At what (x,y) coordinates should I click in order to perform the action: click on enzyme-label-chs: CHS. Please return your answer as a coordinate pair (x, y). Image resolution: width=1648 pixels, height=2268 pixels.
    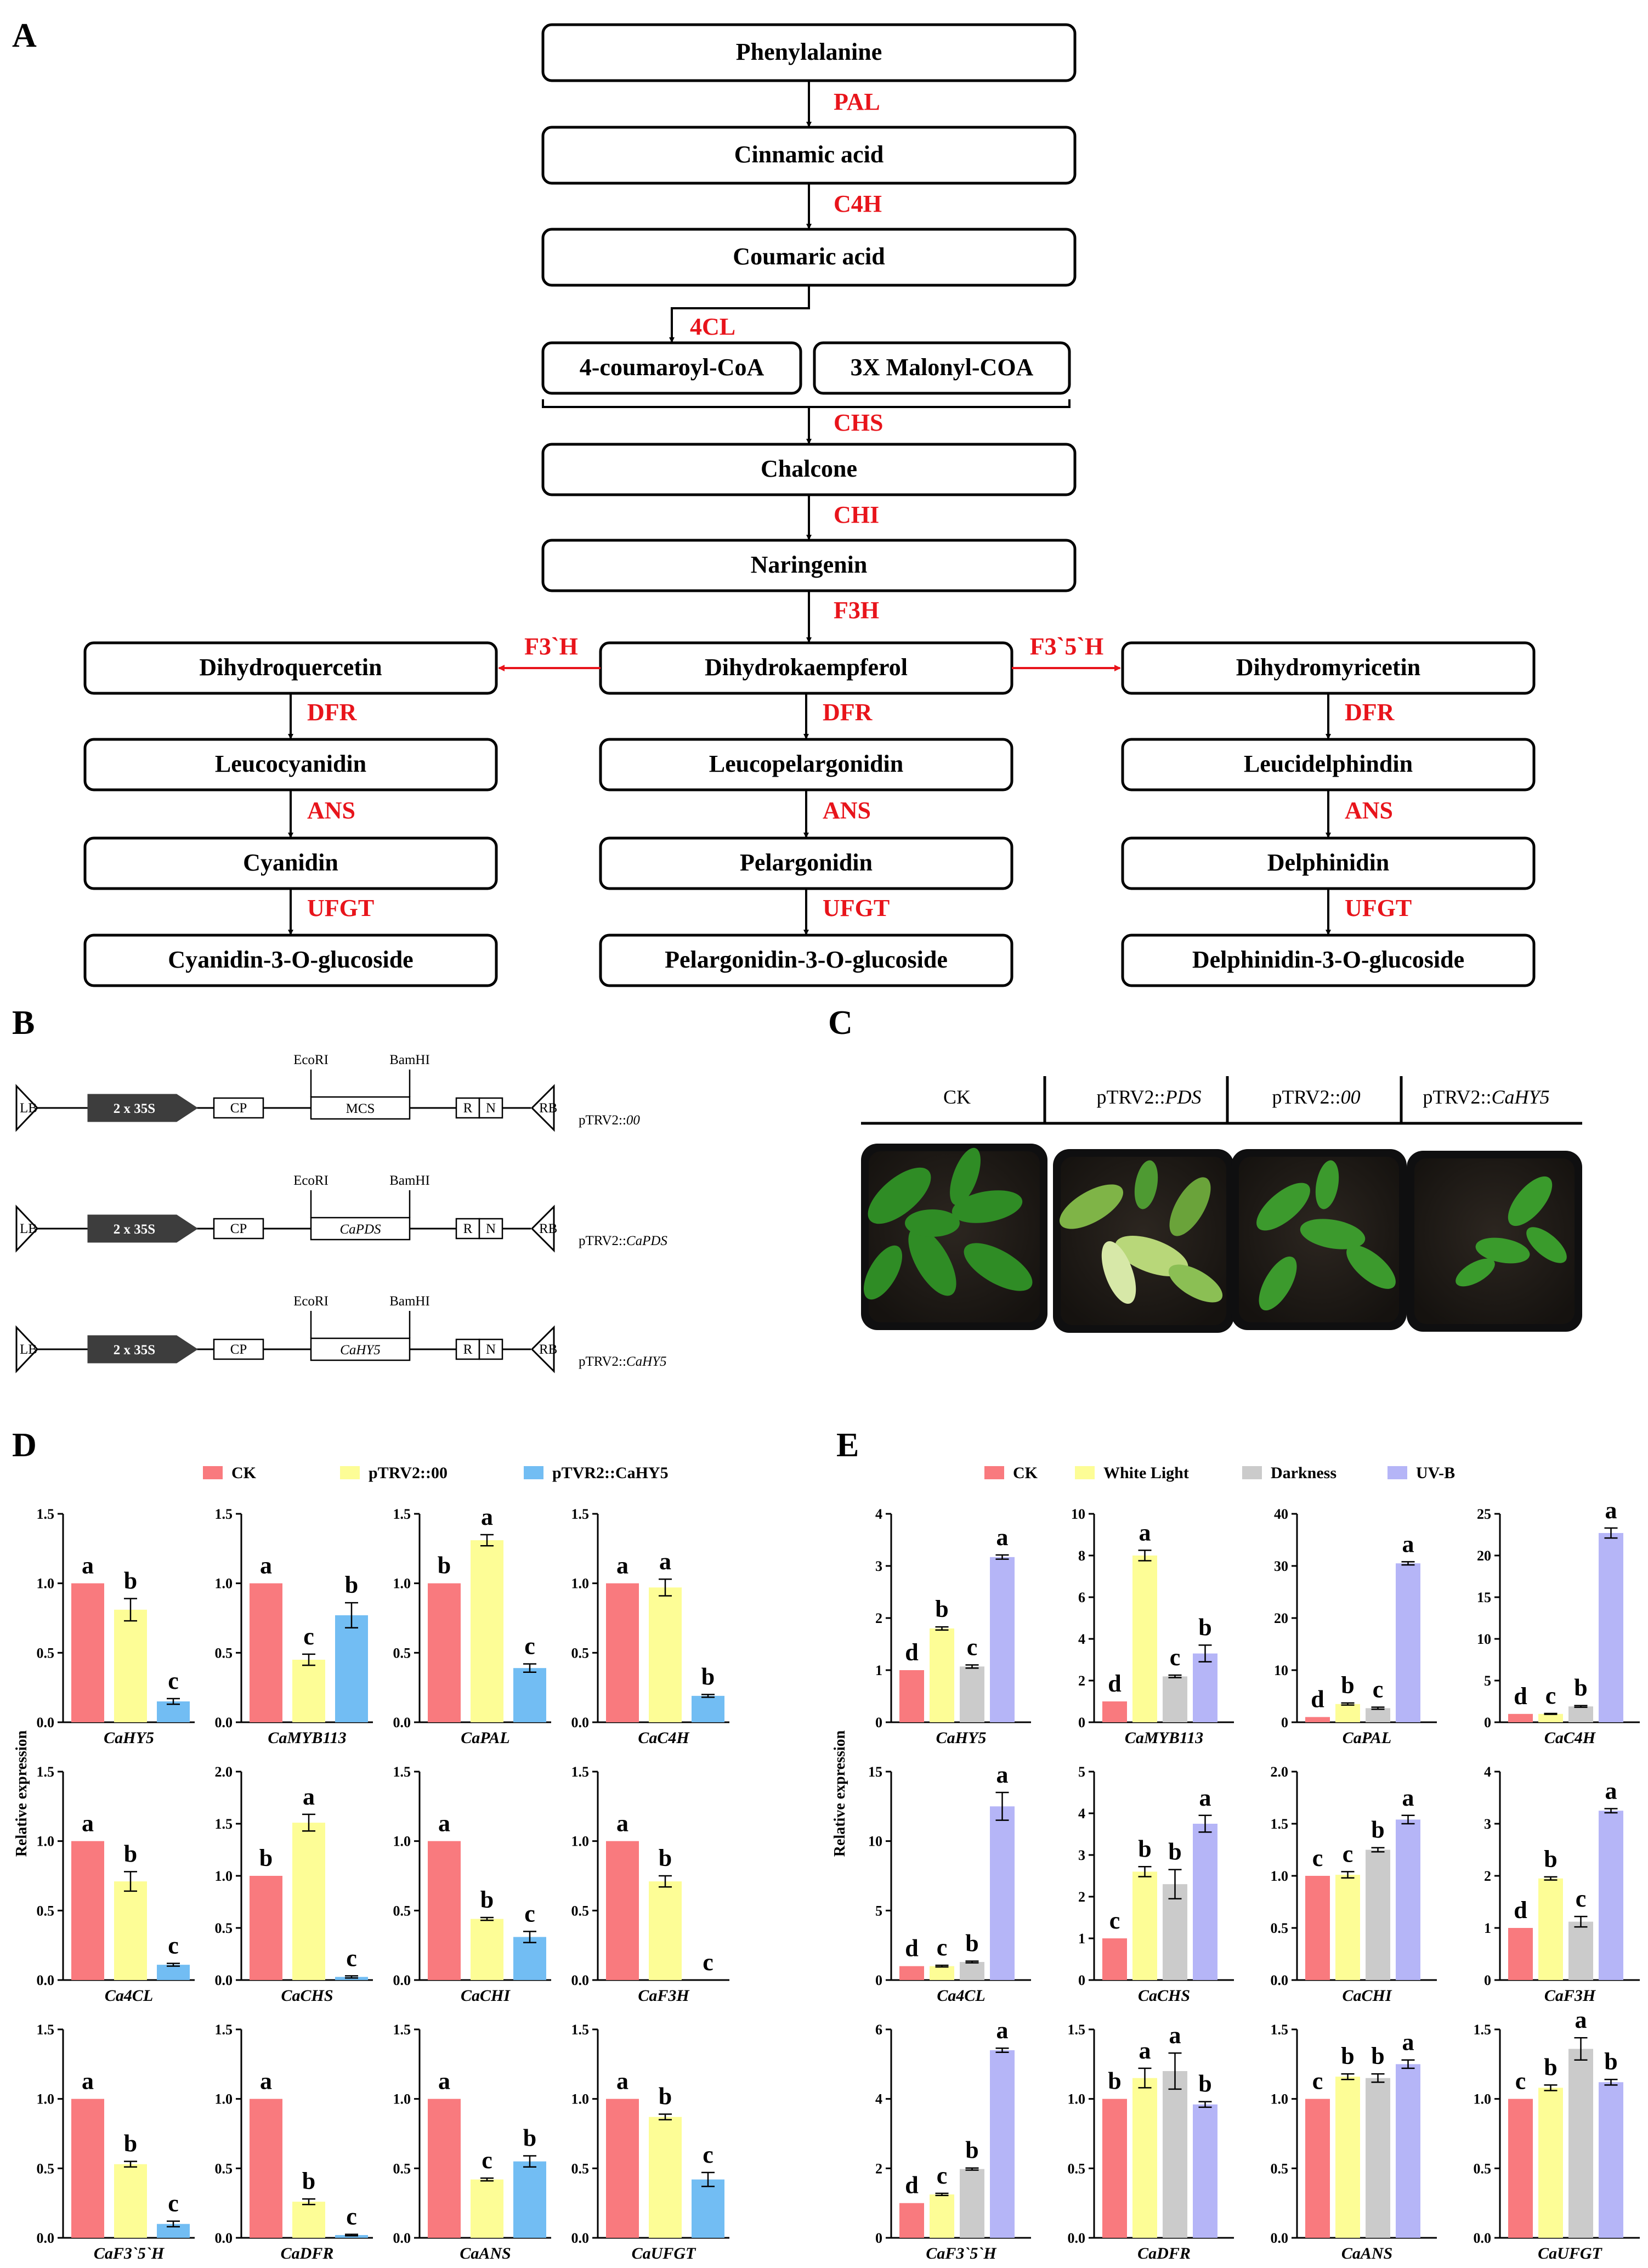
    Looking at the image, I should click on (858, 422).